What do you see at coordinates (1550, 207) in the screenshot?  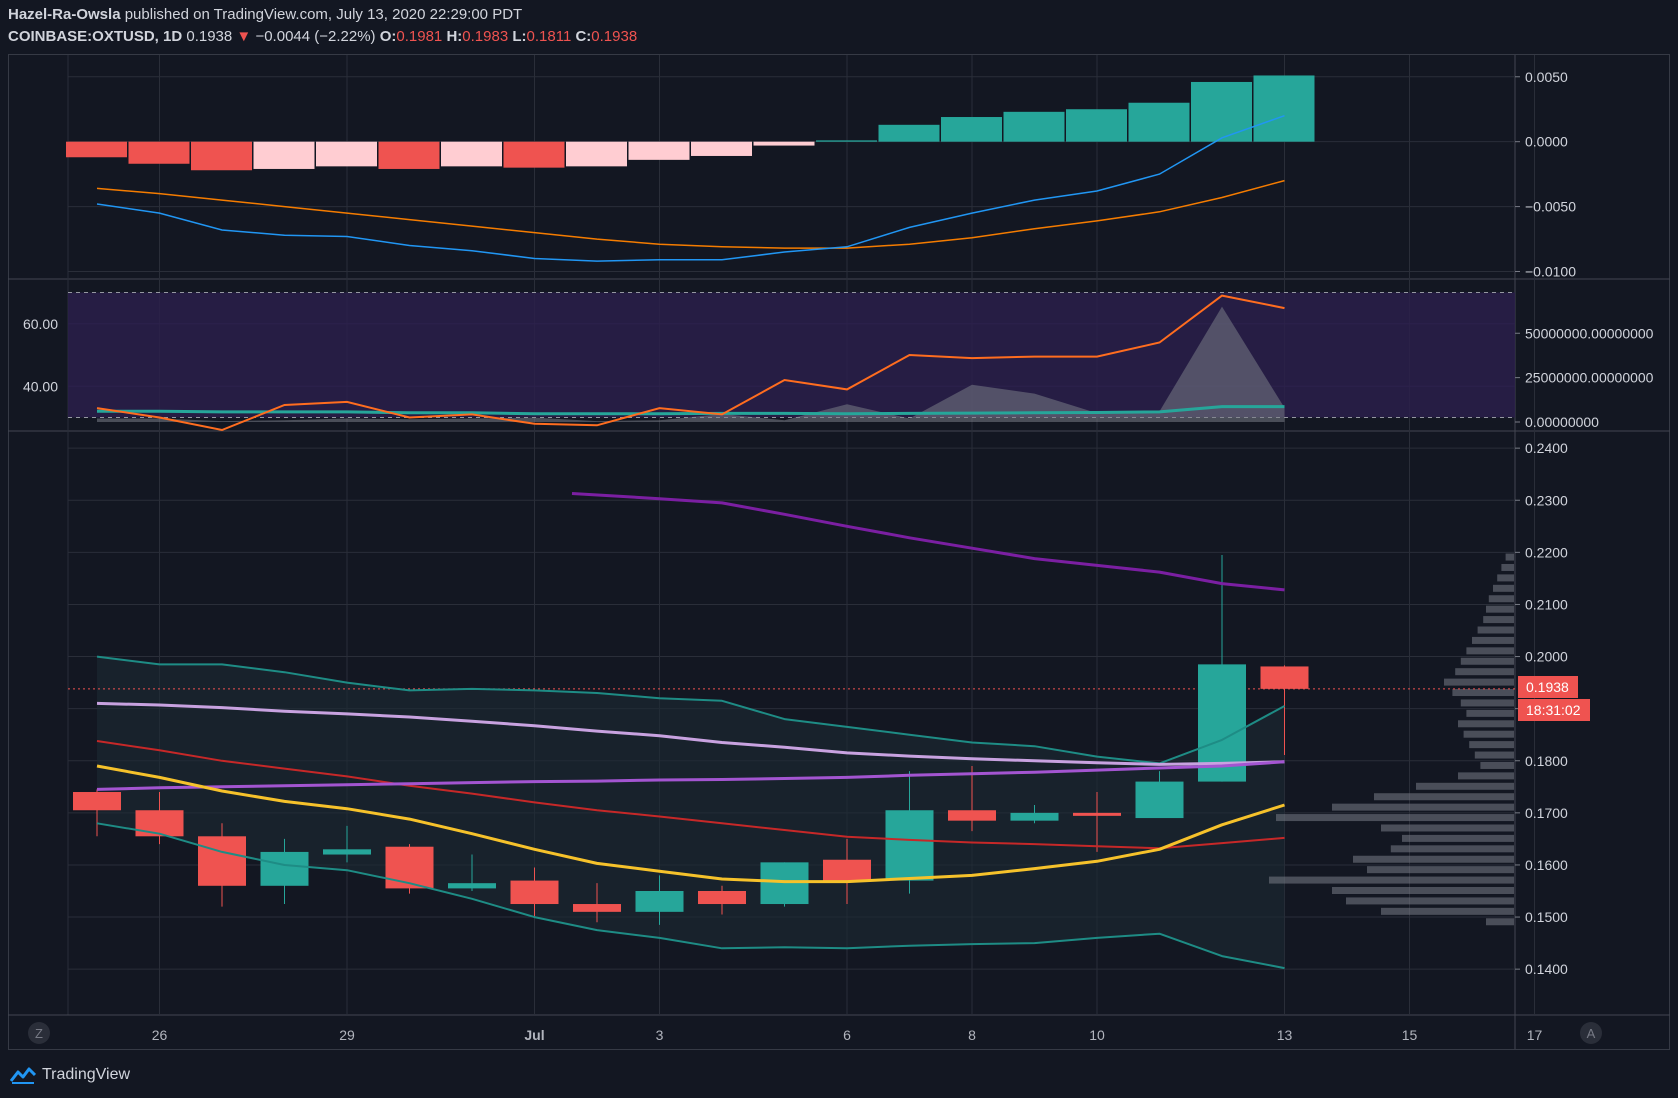 I see `macd-axis-label: −0.0050` at bounding box center [1550, 207].